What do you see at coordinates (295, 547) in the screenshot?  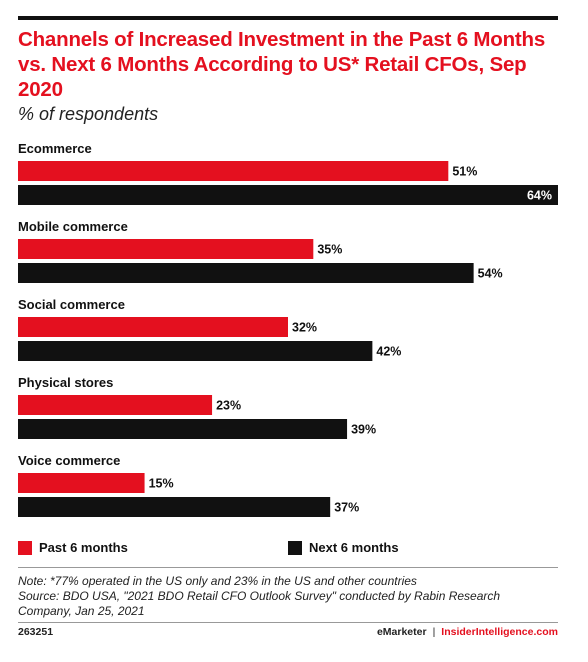 I see `legend-swatch-next` at bounding box center [295, 547].